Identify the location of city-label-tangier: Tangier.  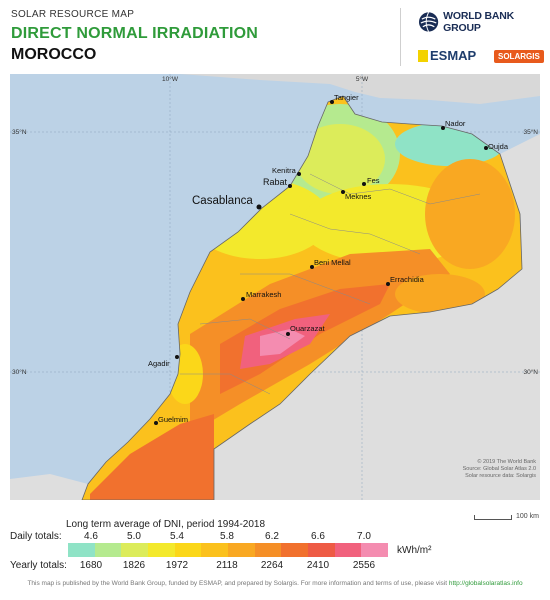
(346, 97).